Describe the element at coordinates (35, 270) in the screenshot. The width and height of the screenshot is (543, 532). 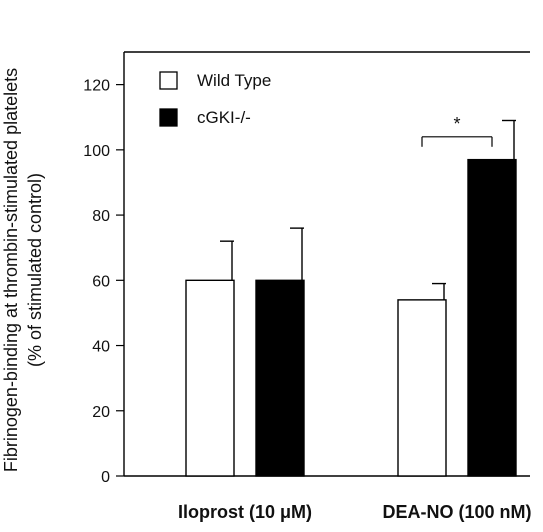
I see `y-axis-title-line-2: (% of stimulated control)` at that location.